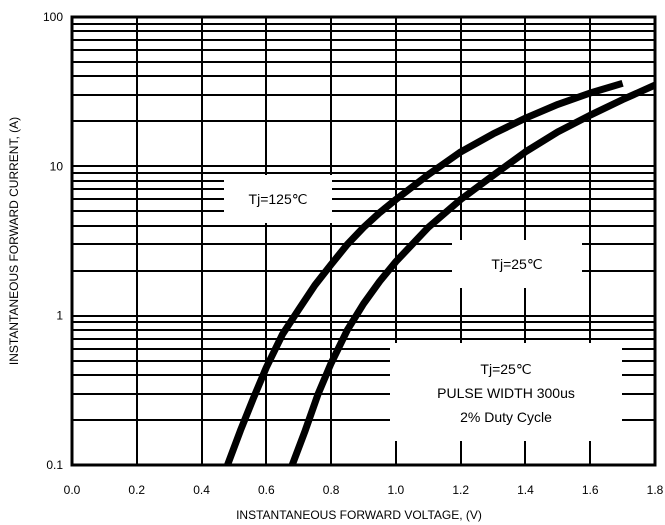 The height and width of the screenshot is (525, 665). What do you see at coordinates (525, 490) in the screenshot?
I see `x-tick-label: 1.4` at bounding box center [525, 490].